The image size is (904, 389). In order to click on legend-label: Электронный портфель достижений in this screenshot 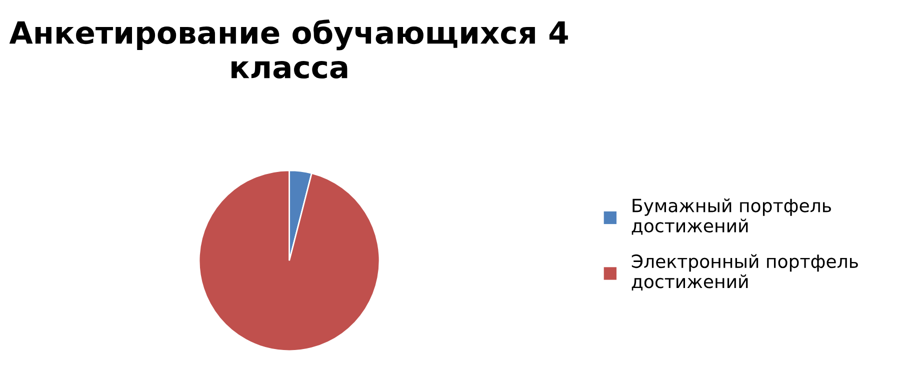, I will do `click(745, 272)`.